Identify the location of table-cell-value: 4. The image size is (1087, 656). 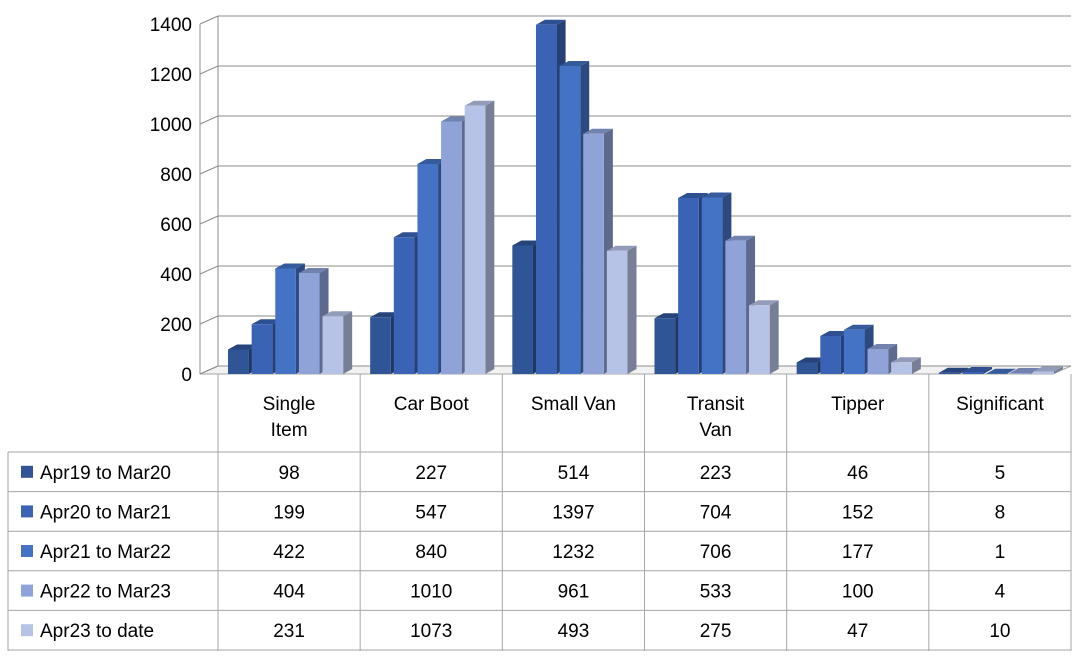
(1000, 592).